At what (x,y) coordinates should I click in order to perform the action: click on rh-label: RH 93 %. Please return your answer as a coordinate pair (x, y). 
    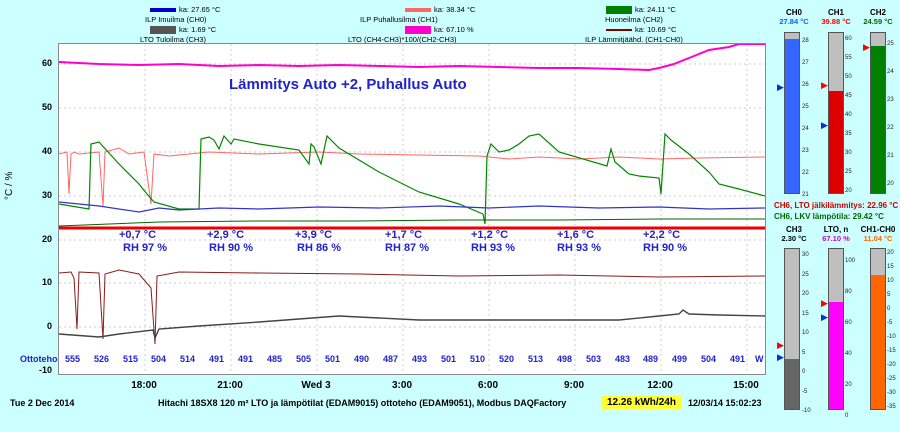
    Looking at the image, I should click on (493, 248).